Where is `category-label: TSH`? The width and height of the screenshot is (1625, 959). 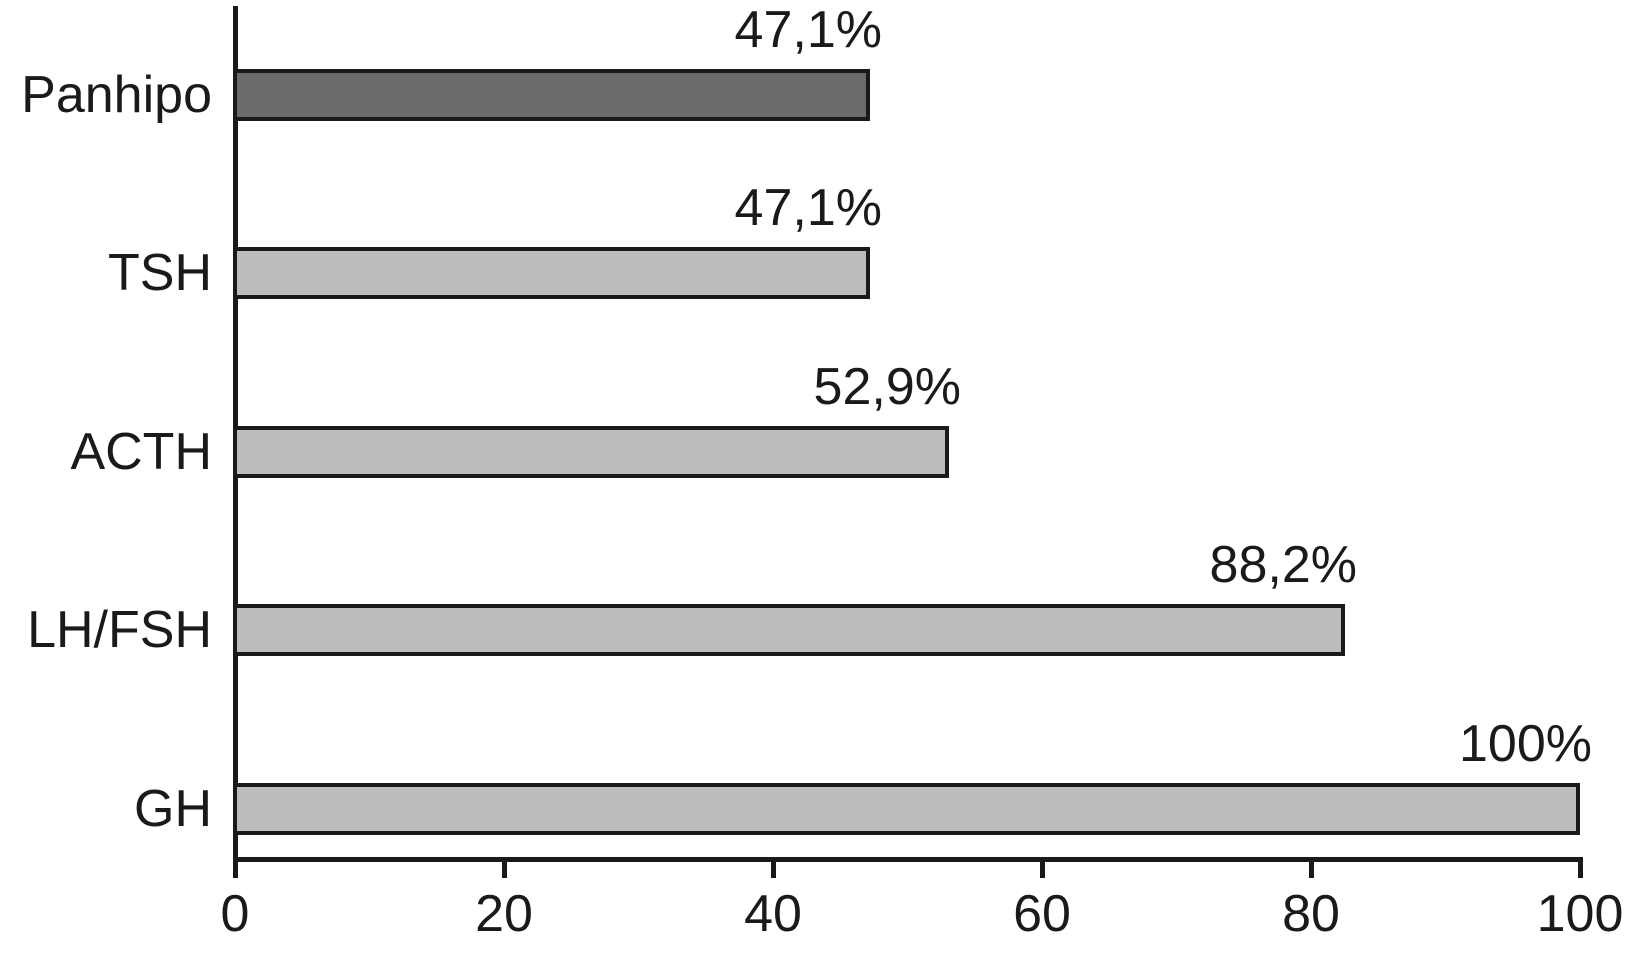
category-label: TSH is located at coordinates (160, 273).